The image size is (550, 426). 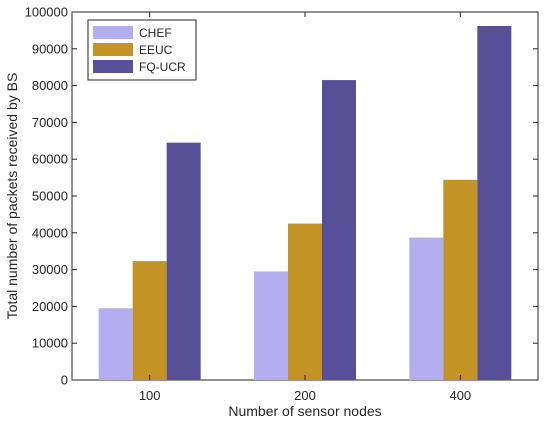 I want to click on x-tick-label: 200, so click(x=305, y=395).